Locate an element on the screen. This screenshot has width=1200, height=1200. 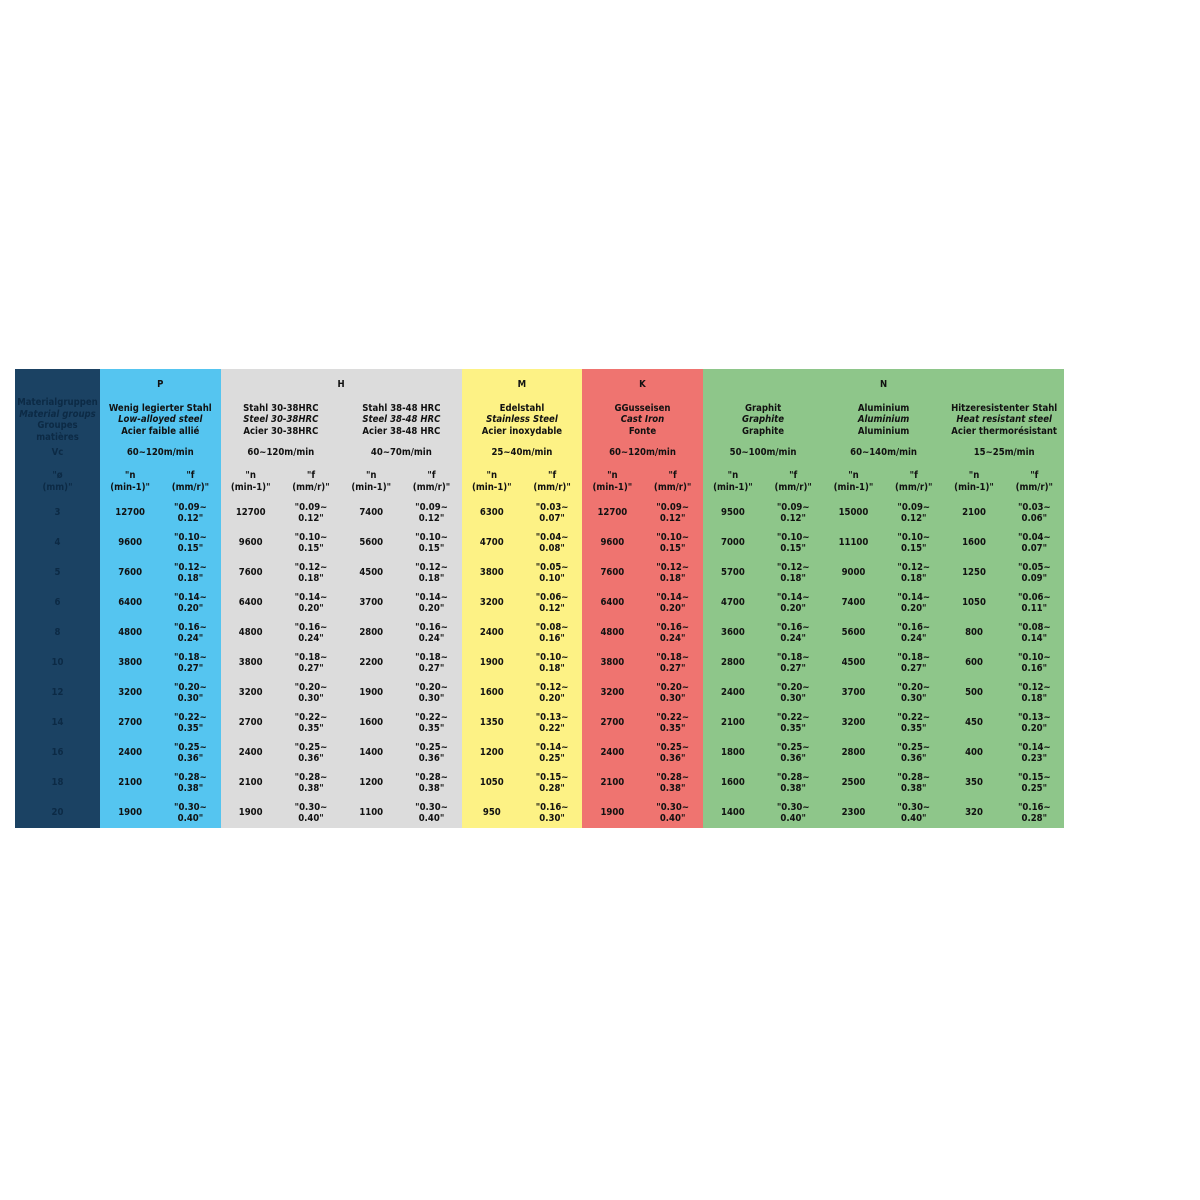
f-value-cell: "0.16~ 0.24" is located at coordinates (672, 633).